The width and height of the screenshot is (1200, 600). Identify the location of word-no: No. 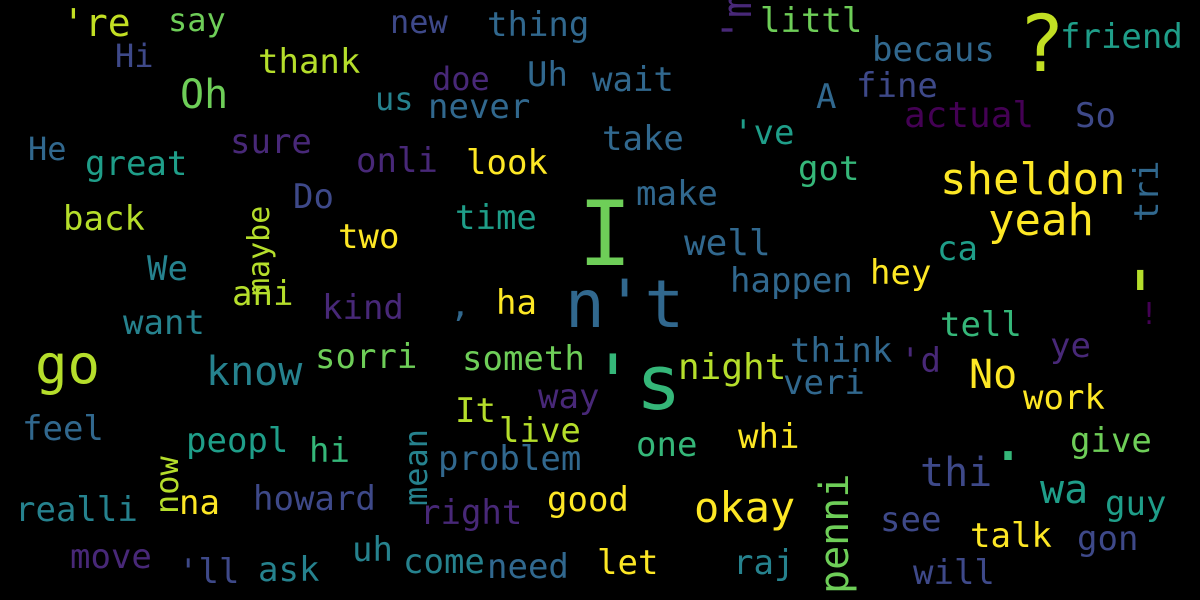
(993, 375).